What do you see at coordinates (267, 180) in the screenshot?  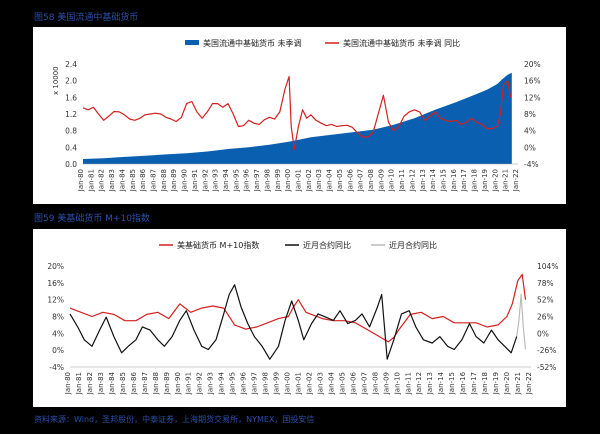 I see `x-tick-label: Jan-98` at bounding box center [267, 180].